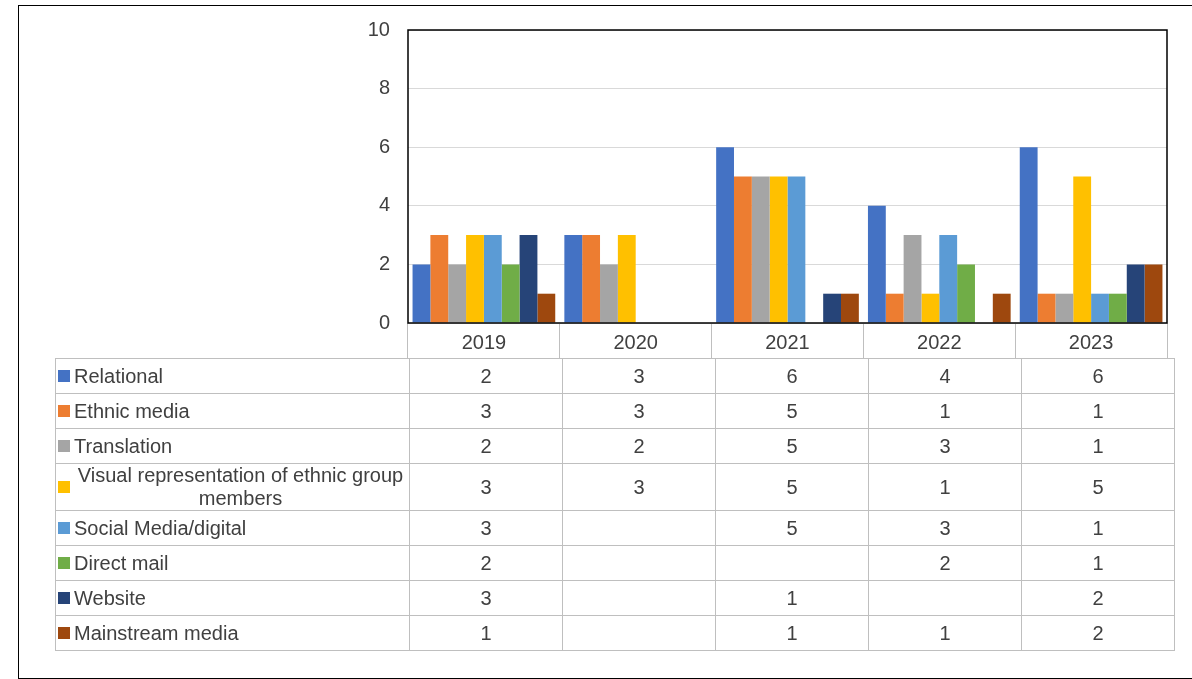 This screenshot has width=1192, height=679. What do you see at coordinates (119, 376) in the screenshot?
I see `legend-label: Relational` at bounding box center [119, 376].